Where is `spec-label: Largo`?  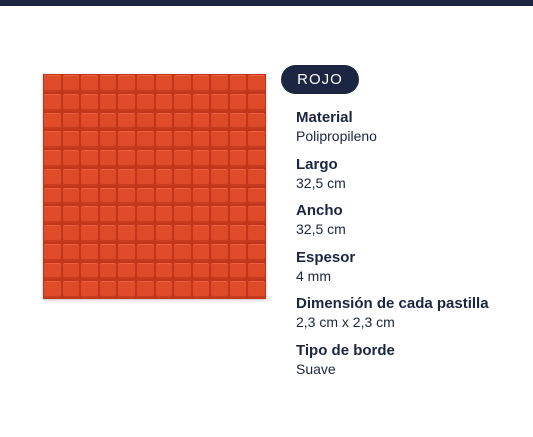 spec-label: Largo is located at coordinates (317, 164).